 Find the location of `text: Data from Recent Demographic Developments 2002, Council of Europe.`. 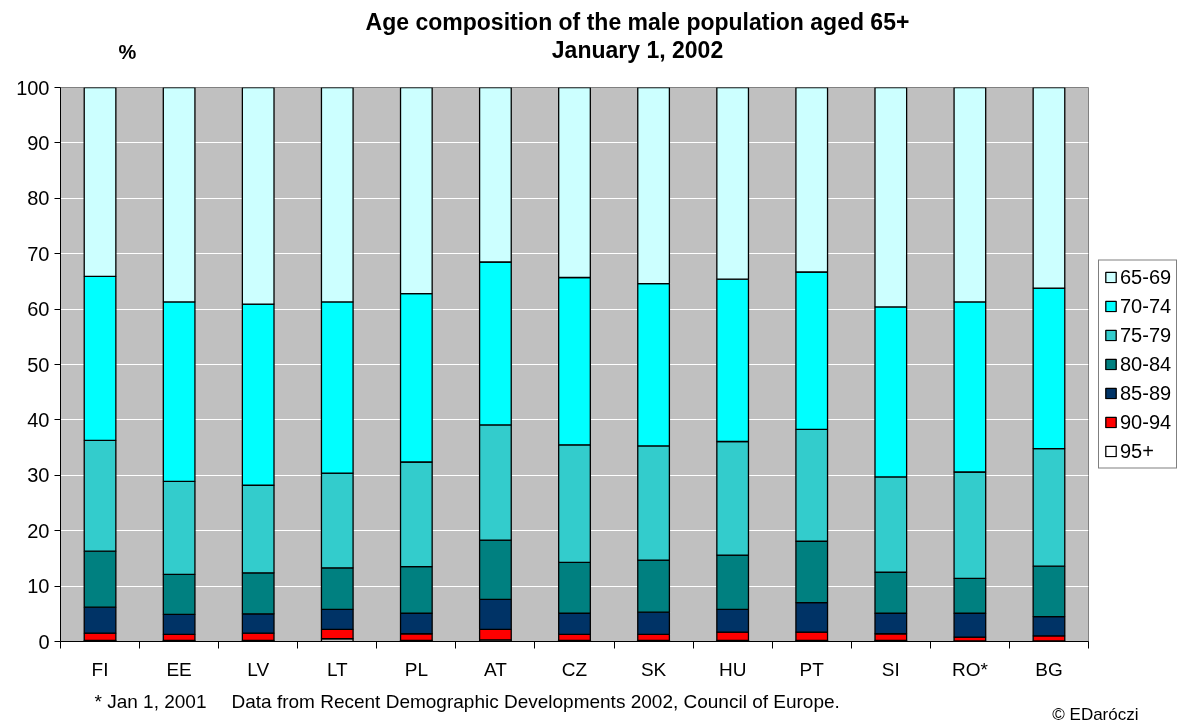

text: Data from Recent Demographic Developments 2002, Council of Europe. is located at coordinates (535, 701).